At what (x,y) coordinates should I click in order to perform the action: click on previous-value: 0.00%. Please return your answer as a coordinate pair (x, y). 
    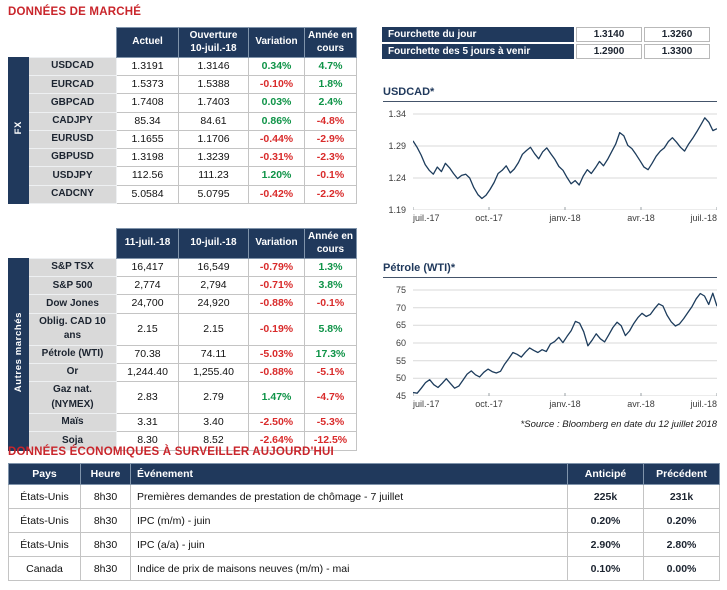
    Looking at the image, I should click on (681, 568).